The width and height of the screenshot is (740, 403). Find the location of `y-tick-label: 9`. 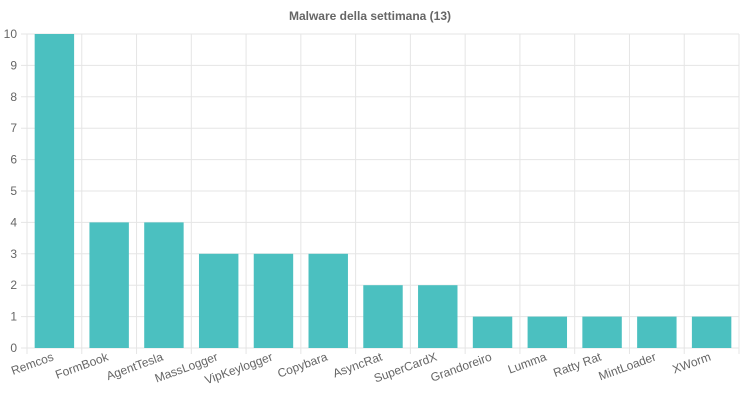

y-tick-label: 9 is located at coordinates (13, 65).